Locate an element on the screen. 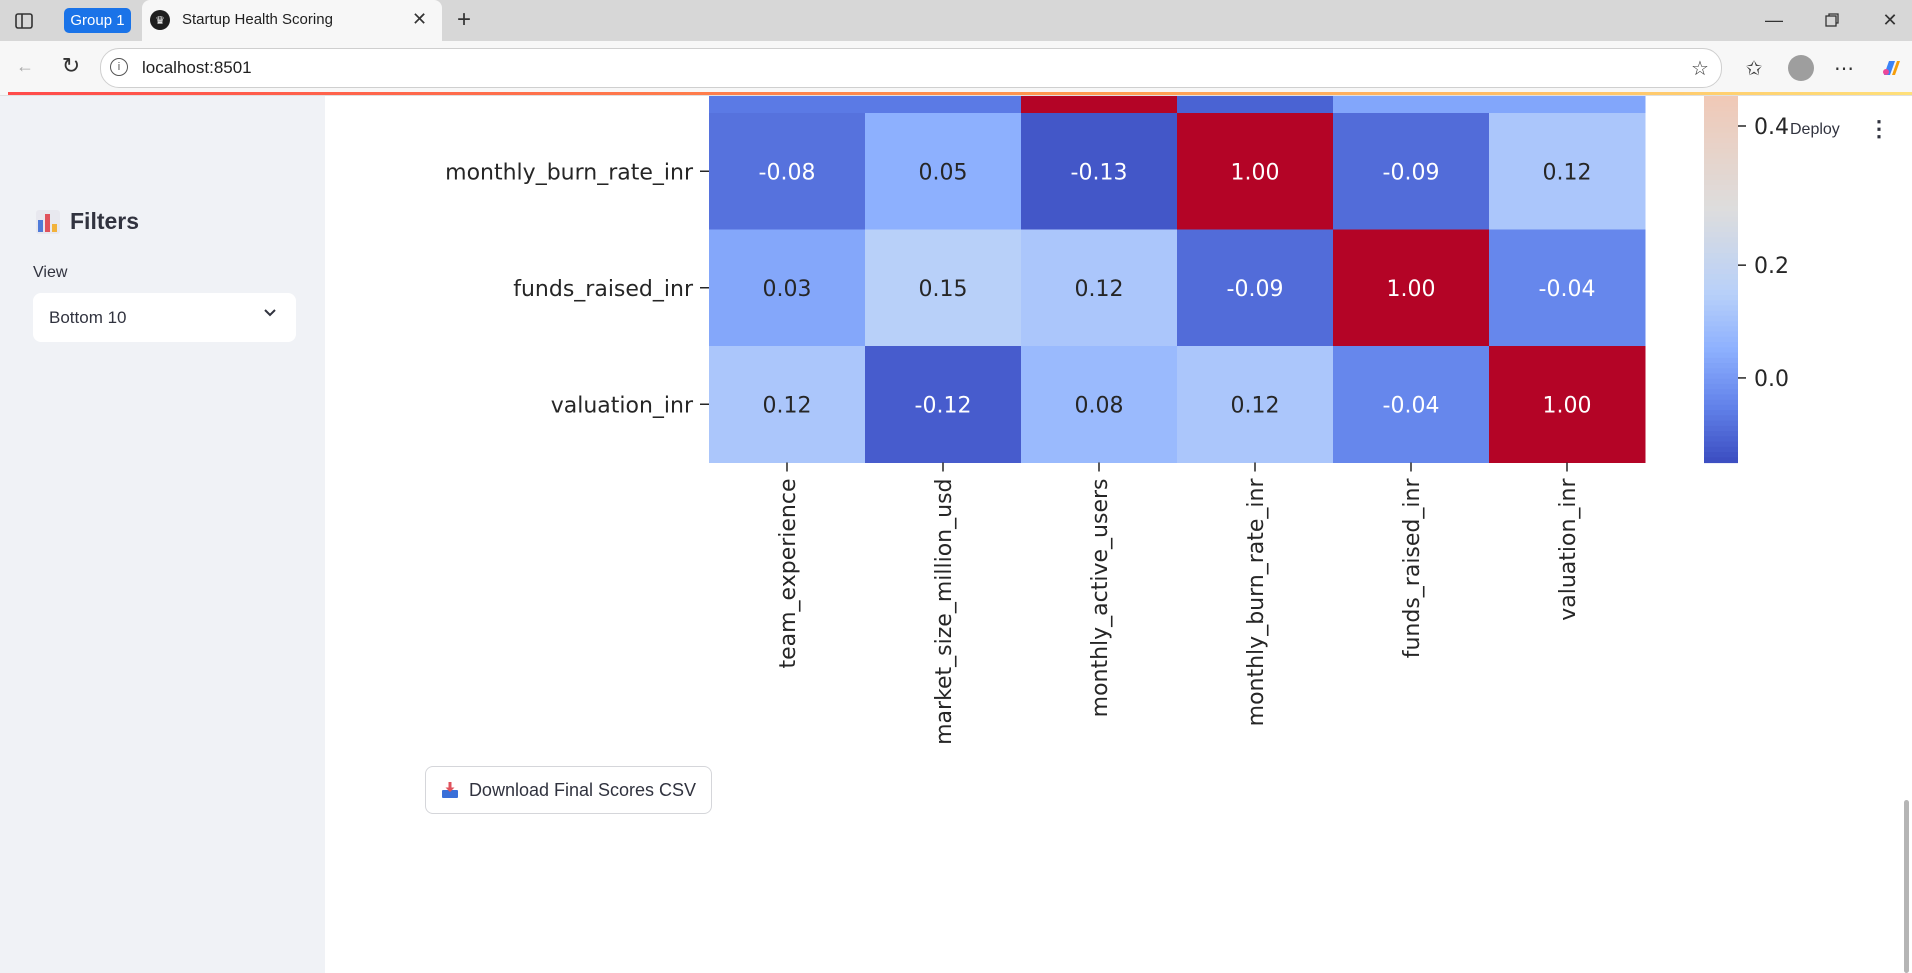 This screenshot has height=973, width=1912. site-info-icon: i is located at coordinates (119, 67).